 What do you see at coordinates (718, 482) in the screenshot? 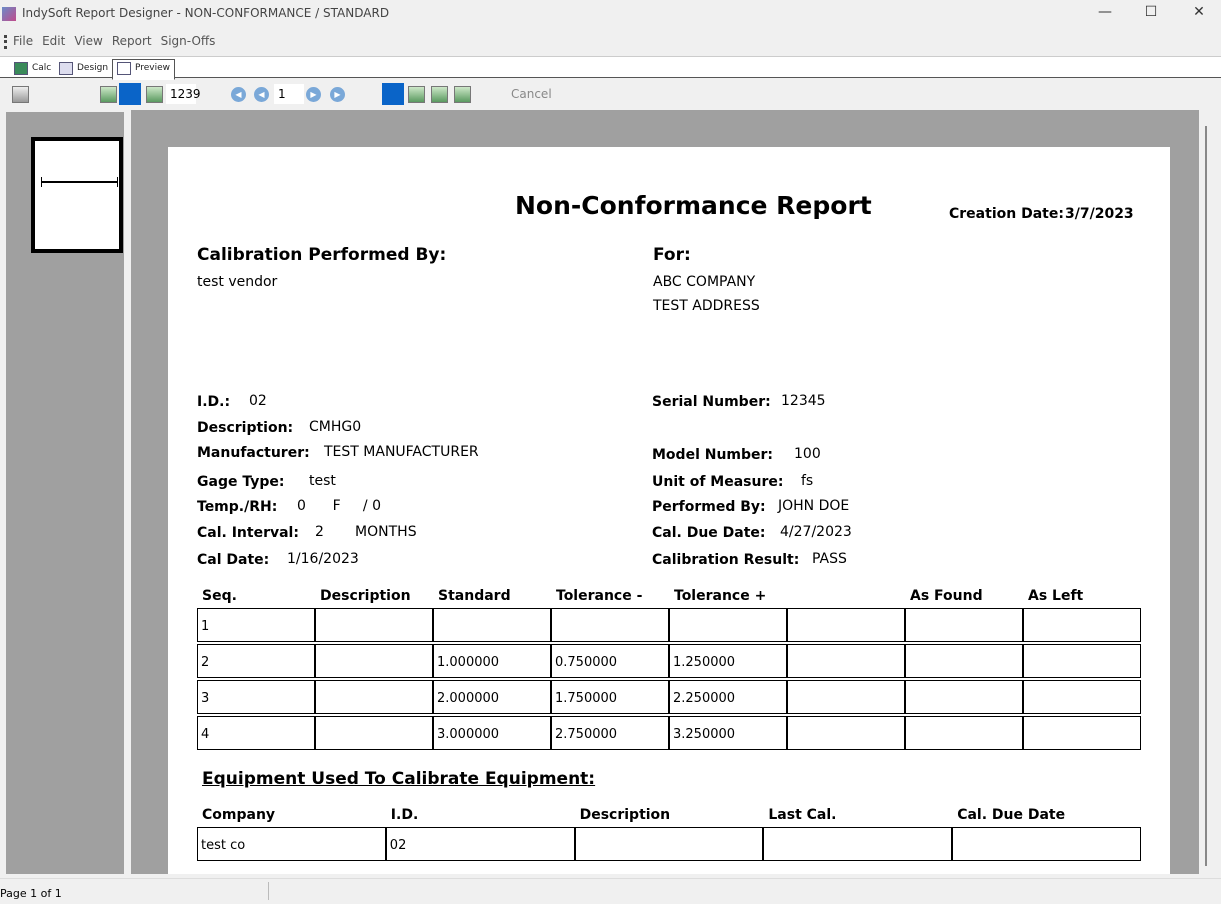
I see `field-label: Unit of Measure:` at bounding box center [718, 482].